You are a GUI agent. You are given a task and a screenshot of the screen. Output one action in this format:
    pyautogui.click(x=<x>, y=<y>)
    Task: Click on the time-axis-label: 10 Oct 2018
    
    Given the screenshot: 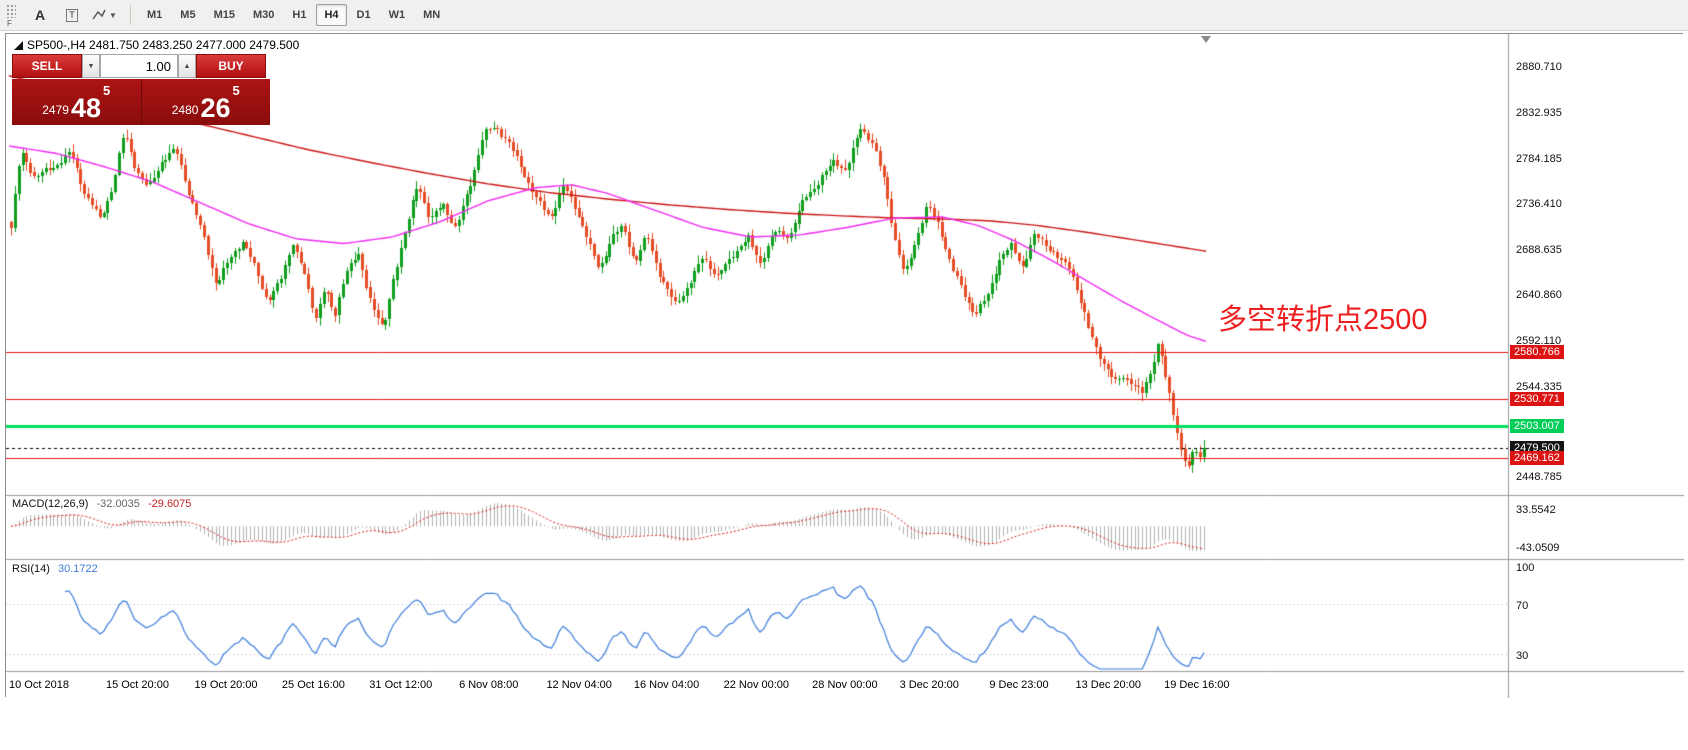 What is the action you would take?
    pyautogui.click(x=39, y=685)
    